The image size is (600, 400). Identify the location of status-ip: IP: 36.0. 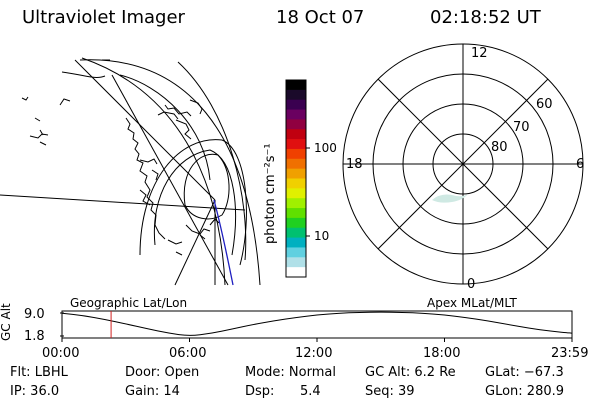
(35, 391).